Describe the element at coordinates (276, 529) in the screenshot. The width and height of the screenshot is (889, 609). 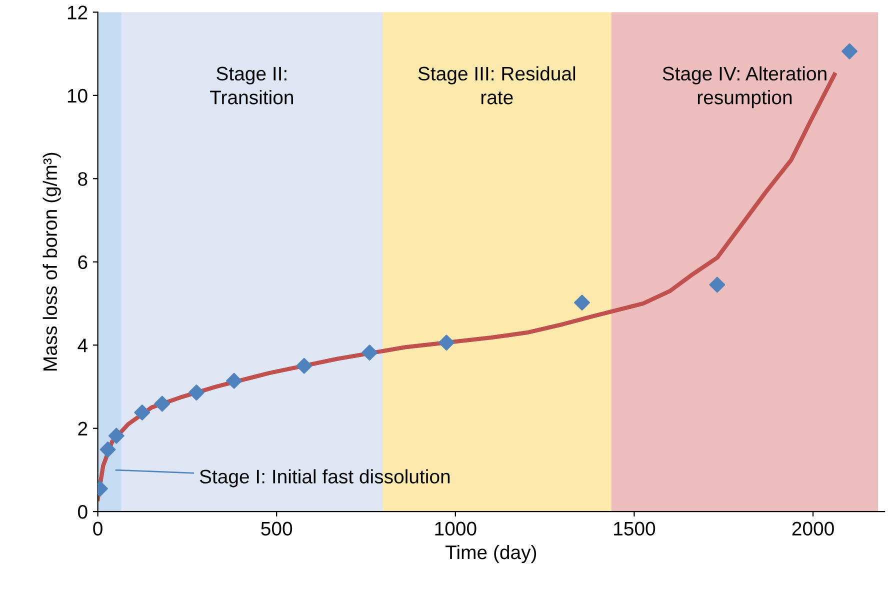
I see `x-tick-label: 500` at that location.